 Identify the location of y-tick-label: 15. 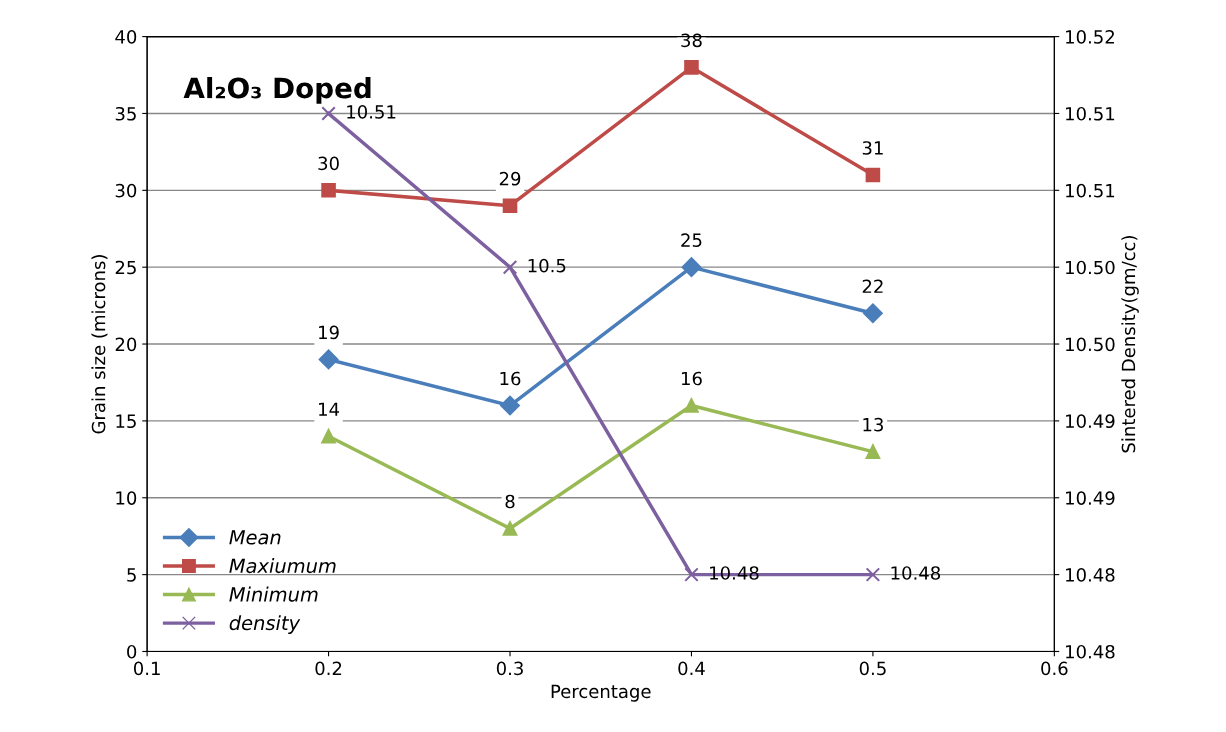
(126, 421).